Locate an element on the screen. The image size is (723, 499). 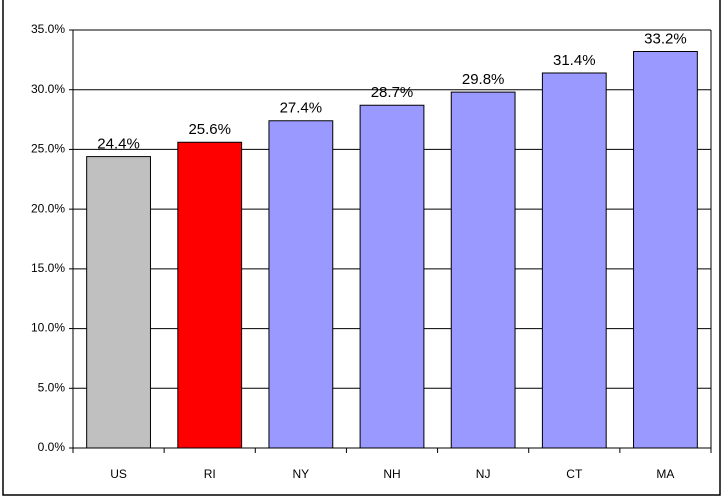
y-tick-label: 35.0% is located at coordinates (48, 29).